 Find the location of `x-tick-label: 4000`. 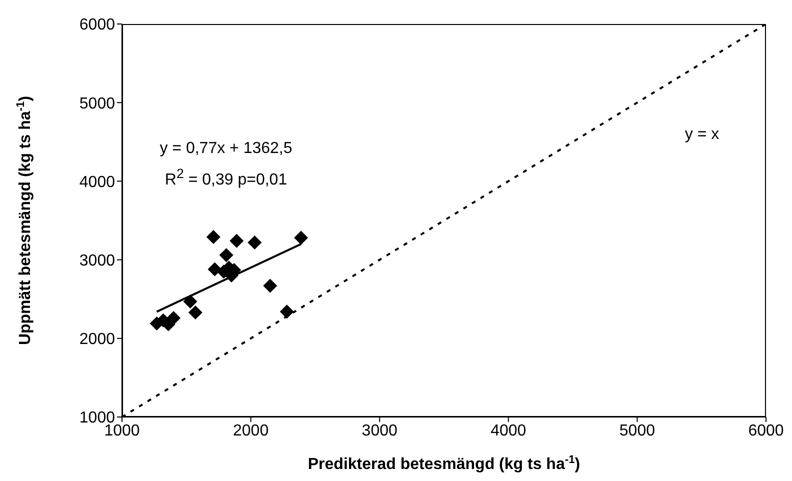

x-tick-label: 4000 is located at coordinates (508, 431).